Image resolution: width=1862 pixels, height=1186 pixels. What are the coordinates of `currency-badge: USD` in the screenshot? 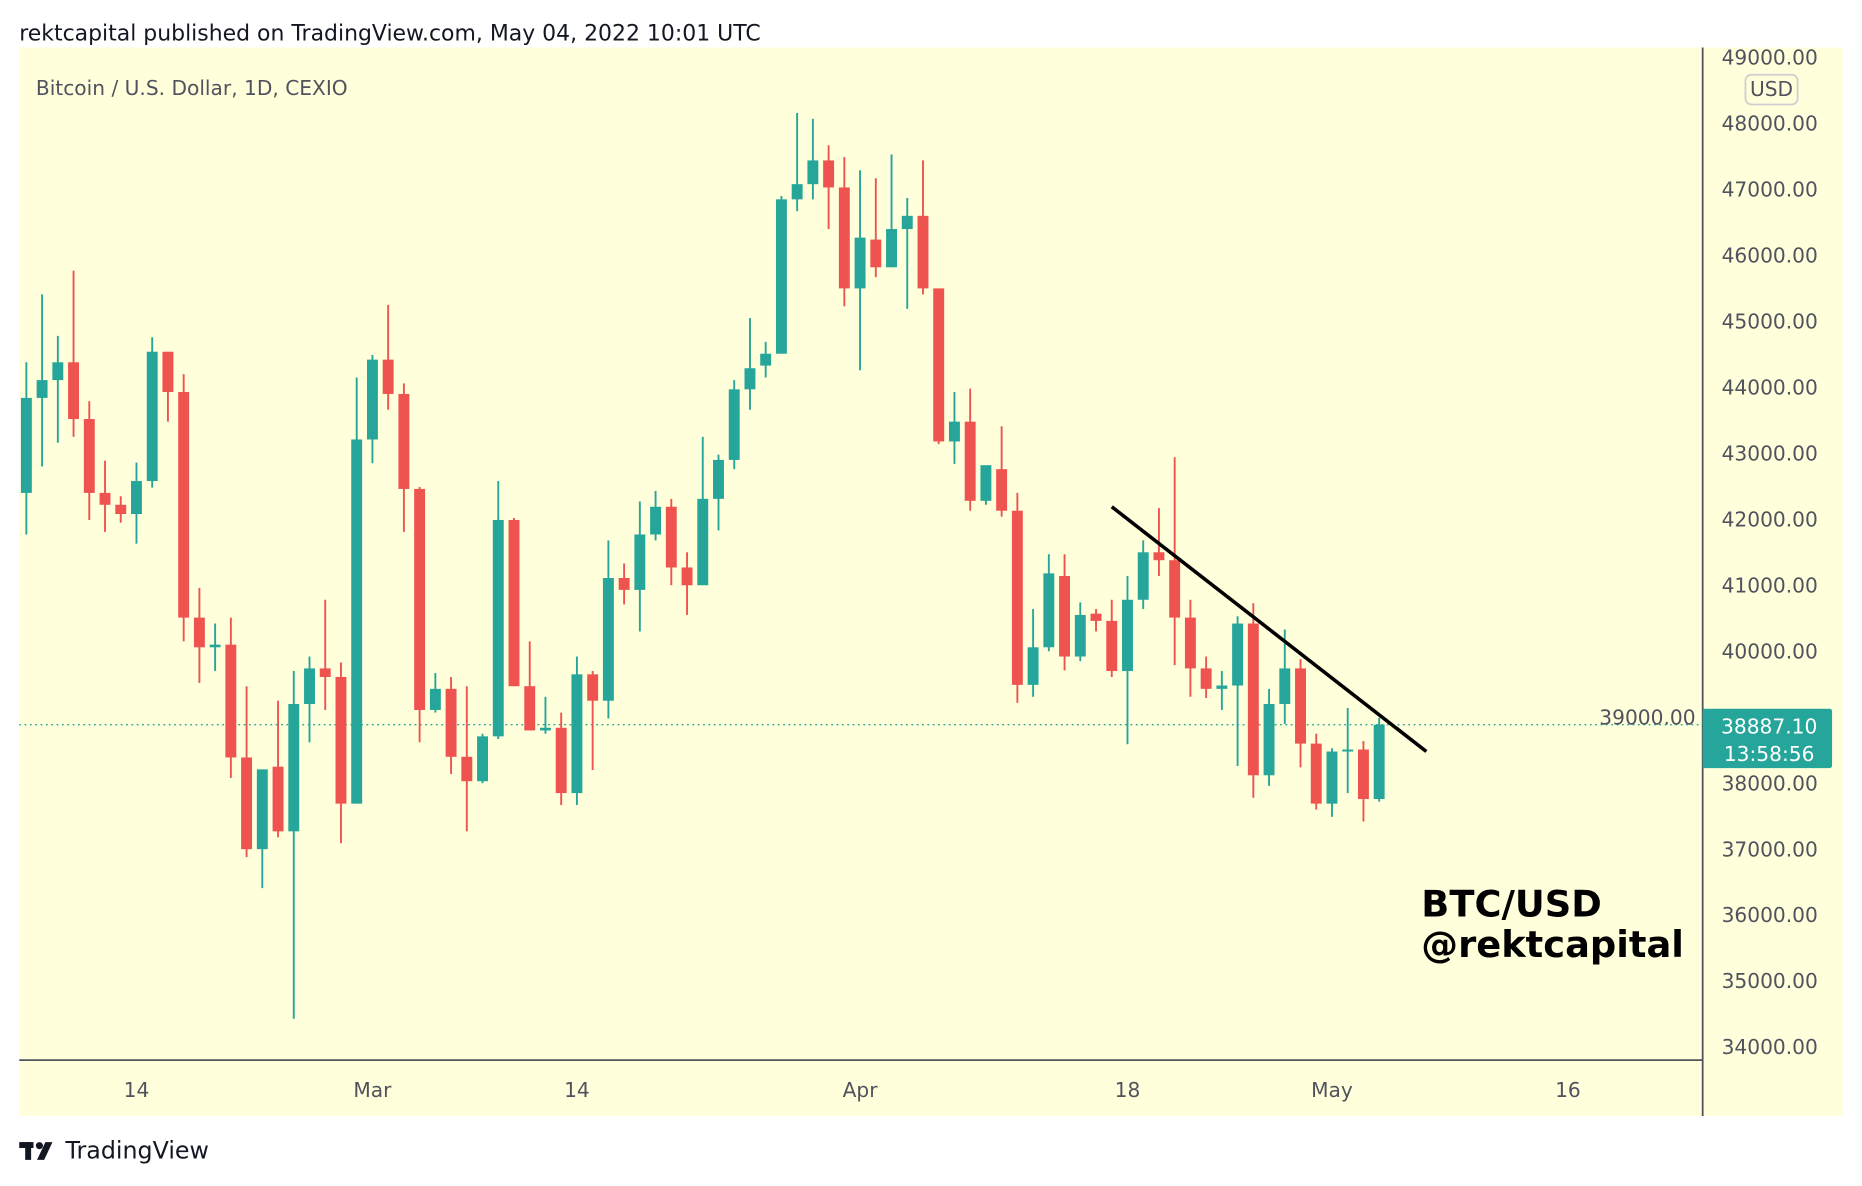 It's located at (1771, 89).